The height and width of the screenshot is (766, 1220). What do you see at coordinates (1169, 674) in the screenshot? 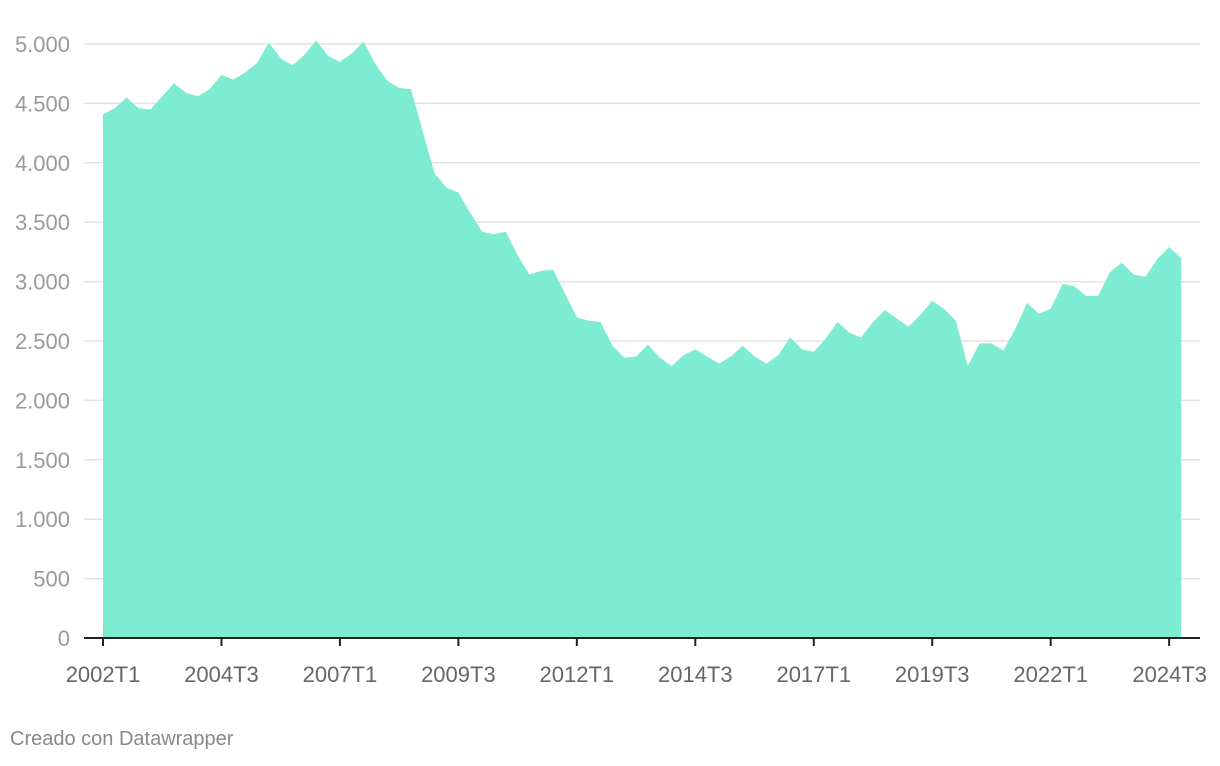
I see `x-tick-label: 2024T3` at bounding box center [1169, 674].